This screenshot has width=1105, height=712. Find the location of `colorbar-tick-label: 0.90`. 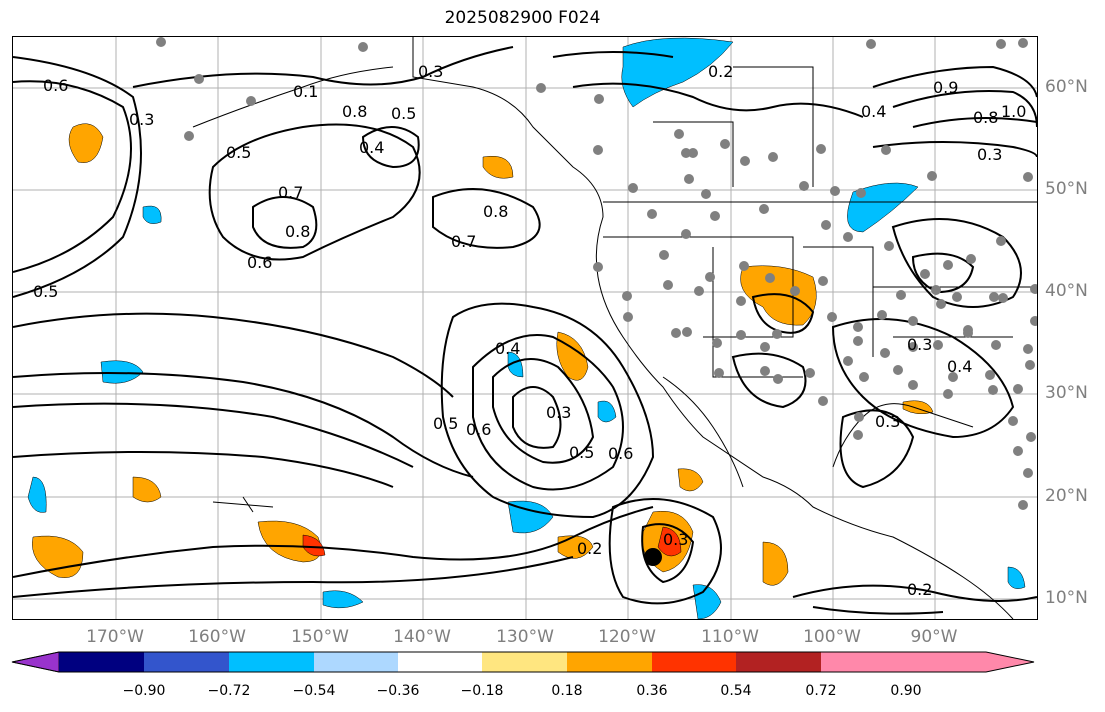

colorbar-tick-label: 0.90 is located at coordinates (906, 691).